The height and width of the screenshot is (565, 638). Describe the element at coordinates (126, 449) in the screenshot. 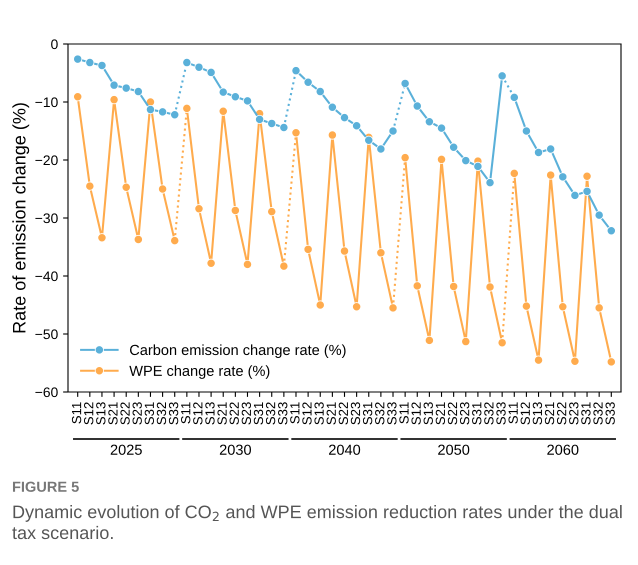

I see `text: 2025` at that location.